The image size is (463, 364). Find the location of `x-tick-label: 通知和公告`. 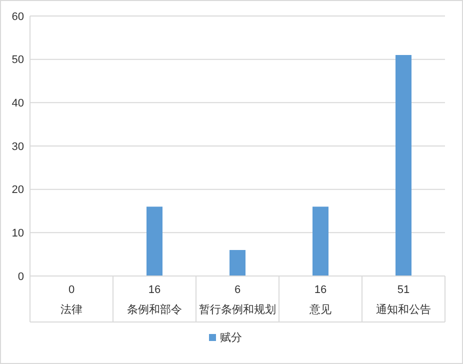

x-tick-label: 通知和公告 is located at coordinates (403, 309).